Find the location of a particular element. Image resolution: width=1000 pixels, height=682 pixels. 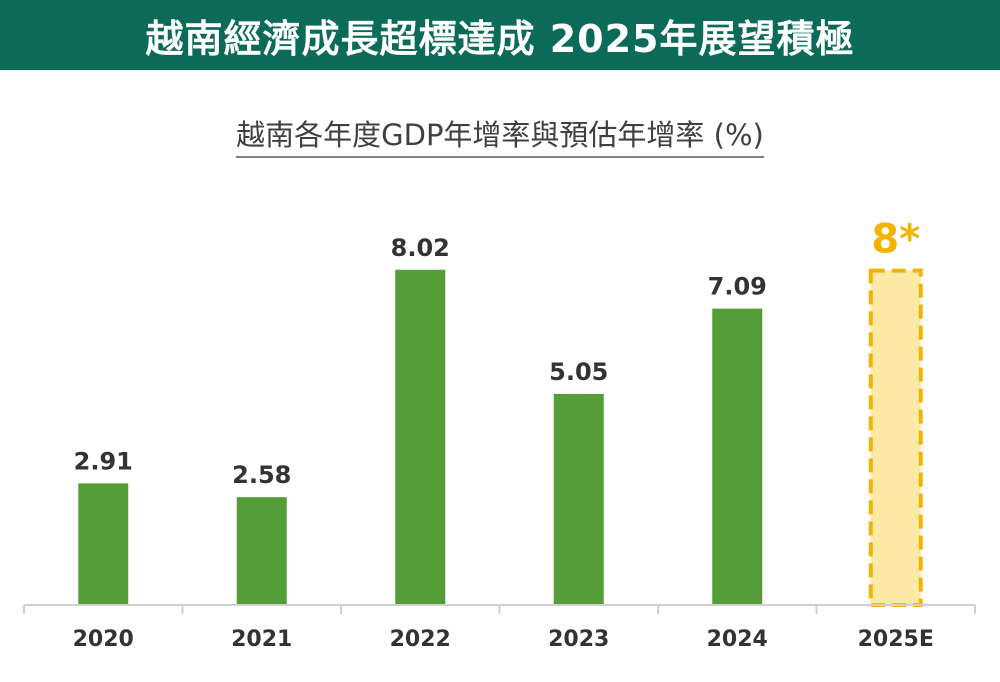

value-label: 2.91 is located at coordinates (103, 461).